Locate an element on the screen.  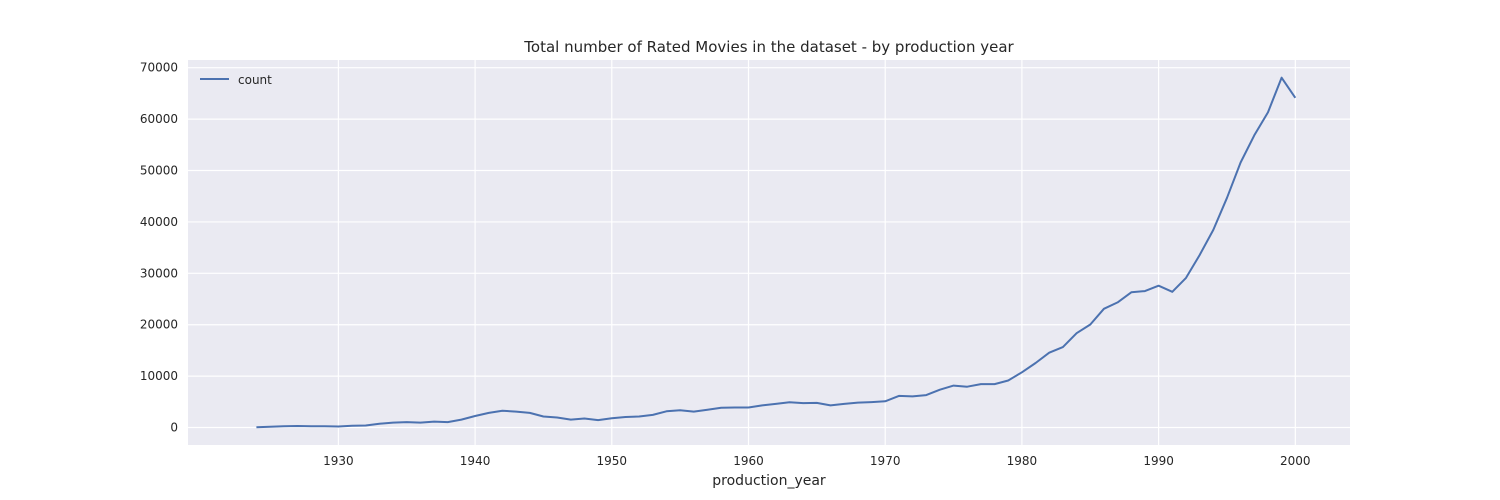
y-tick-label: 30000 is located at coordinates (159, 273).